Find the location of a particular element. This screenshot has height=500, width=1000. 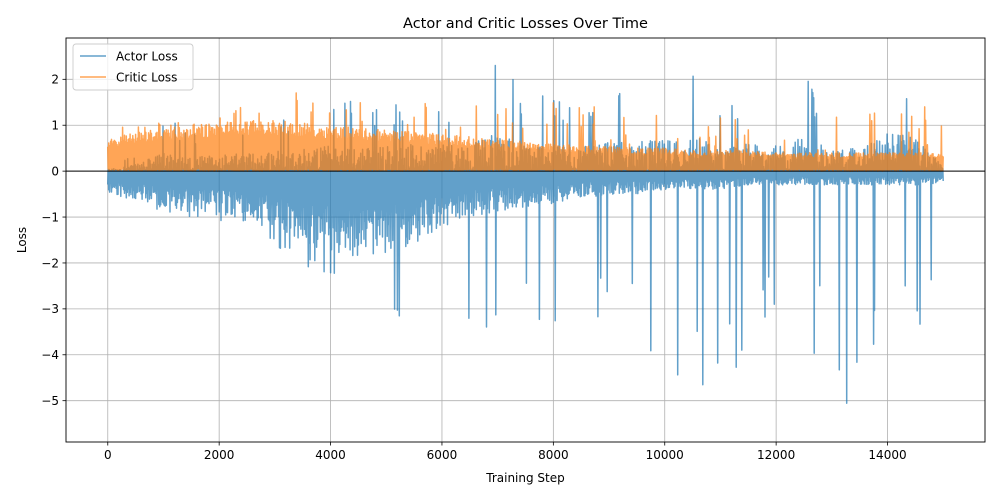

y-tick-label: −4 is located at coordinates (50, 355).